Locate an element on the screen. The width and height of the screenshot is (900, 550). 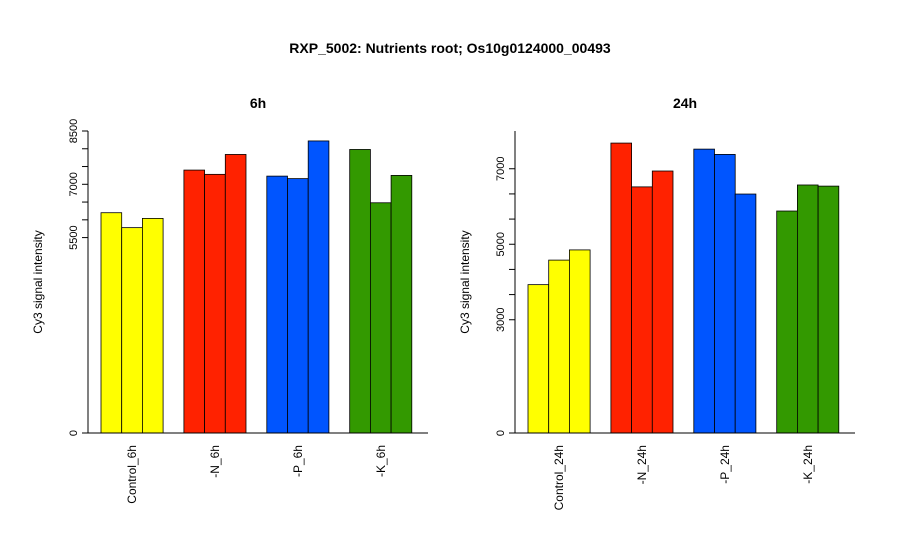
bar--P_6h-3 is located at coordinates (318, 287).